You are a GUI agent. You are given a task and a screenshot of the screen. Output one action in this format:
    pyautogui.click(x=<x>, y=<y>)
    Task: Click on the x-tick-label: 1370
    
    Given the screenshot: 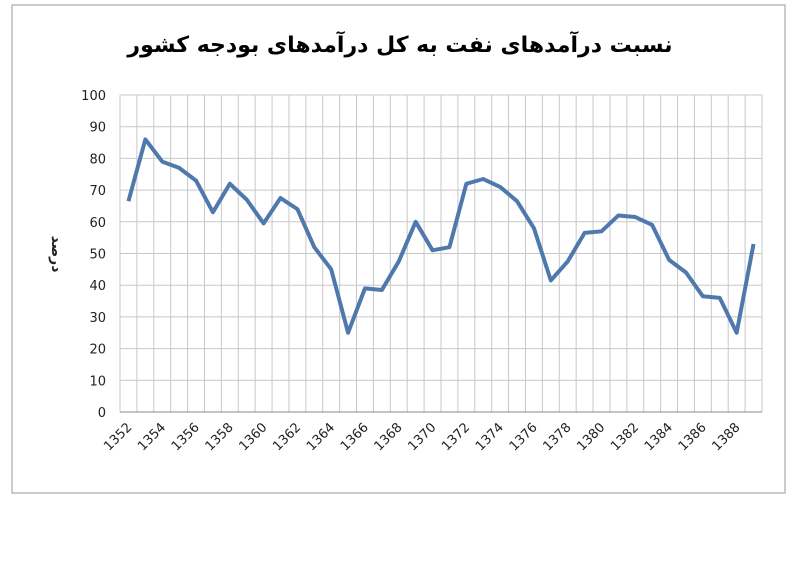 What is the action you would take?
    pyautogui.click(x=422, y=437)
    